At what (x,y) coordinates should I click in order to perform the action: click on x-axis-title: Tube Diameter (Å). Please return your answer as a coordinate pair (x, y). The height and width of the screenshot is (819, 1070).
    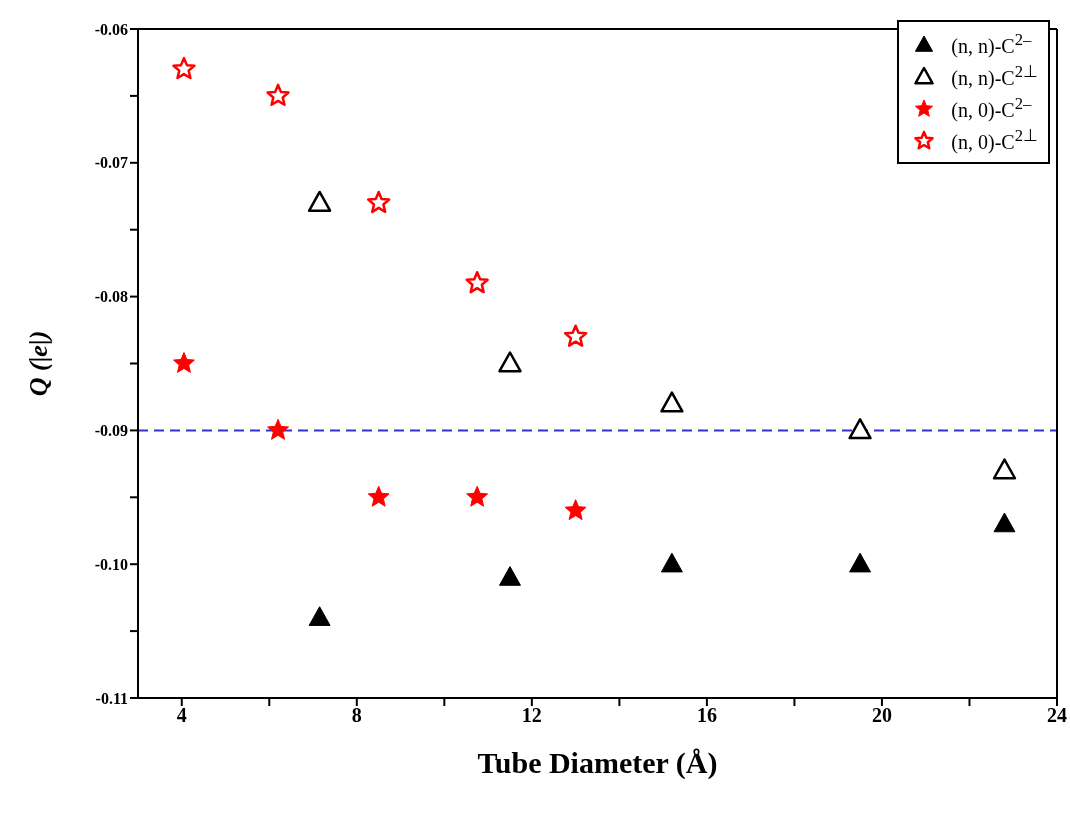
    Looking at the image, I should click on (597, 763).